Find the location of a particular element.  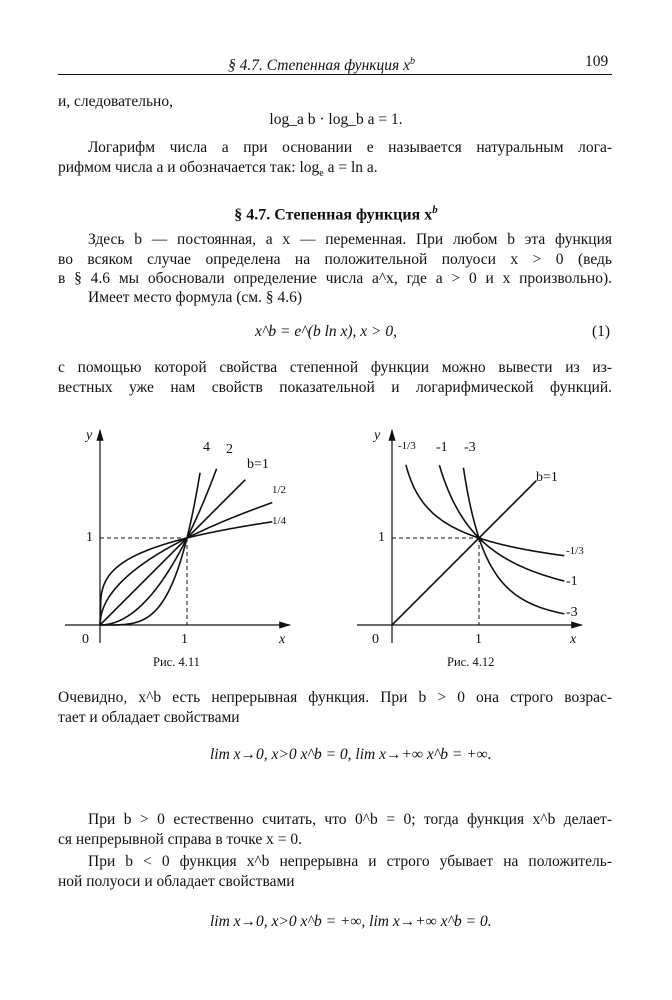

running-title: § 4.7. Степенная функция xb is located at coordinates (321, 65).